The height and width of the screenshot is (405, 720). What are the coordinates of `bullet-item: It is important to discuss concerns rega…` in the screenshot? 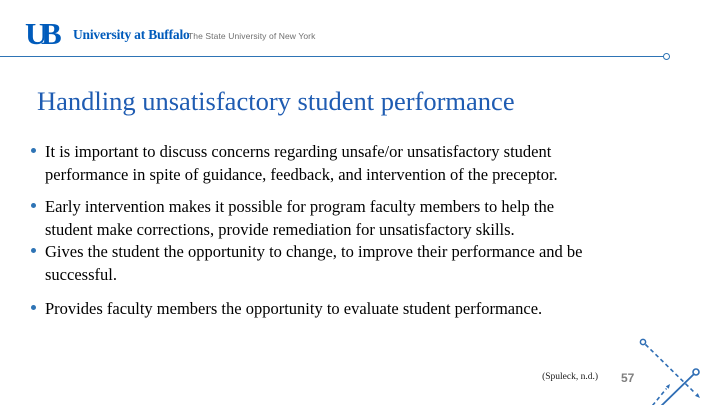 It's located at (353, 163).